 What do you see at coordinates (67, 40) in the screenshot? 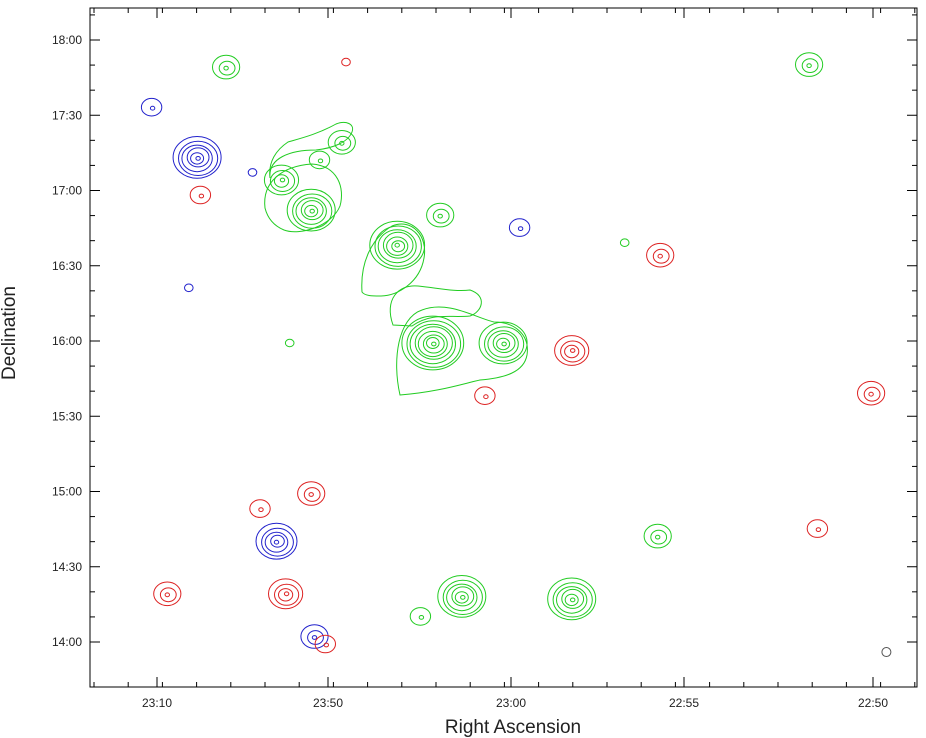
I see `y-tick-label: 18:00` at bounding box center [67, 40].